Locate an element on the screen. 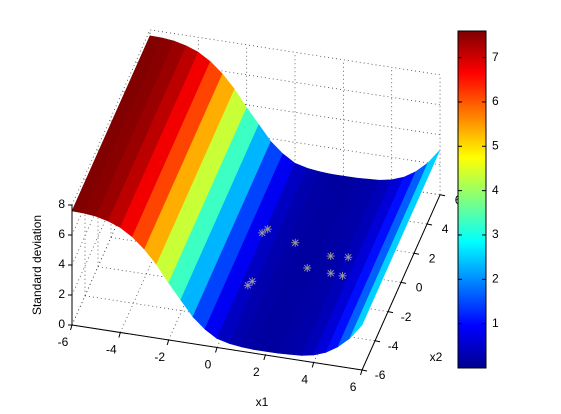 The height and width of the screenshot is (414, 561). y-tick-label: -6 is located at coordinates (380, 375).